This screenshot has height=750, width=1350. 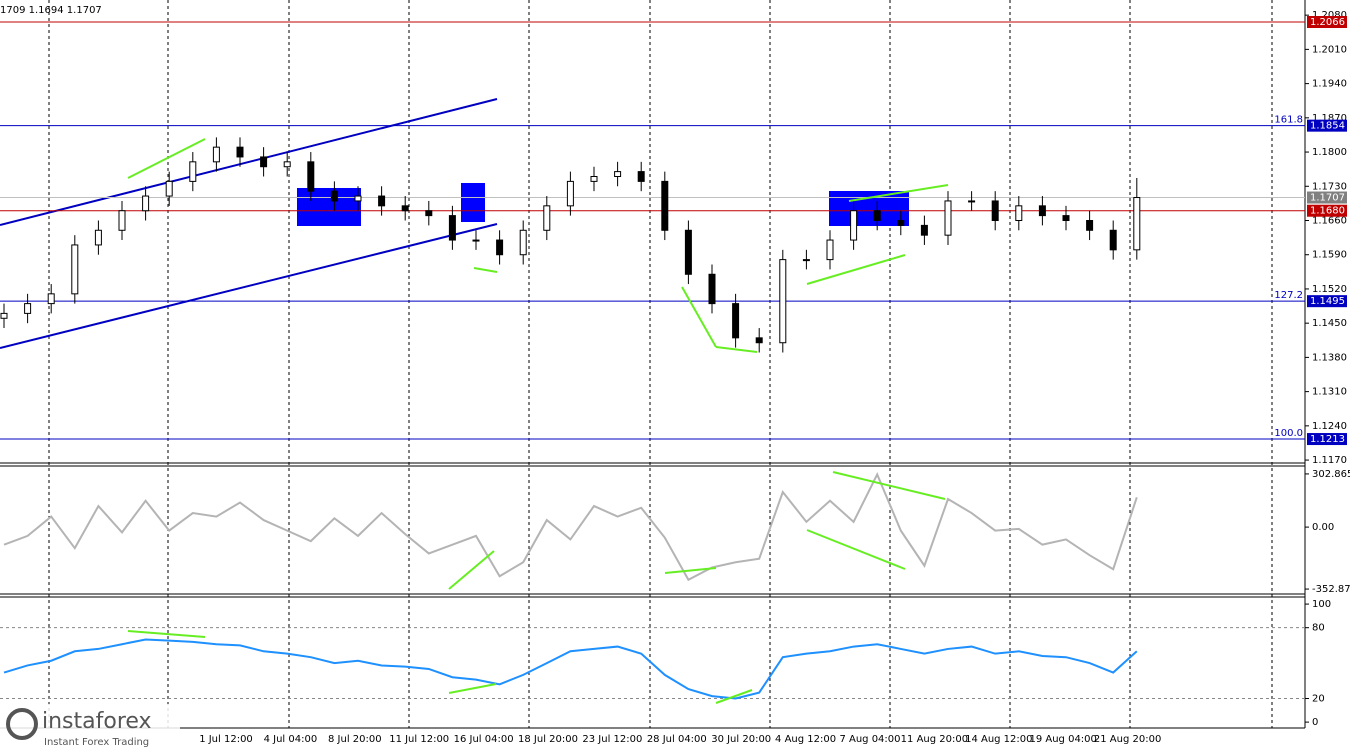 I want to click on logo-name: instaforex, so click(x=97, y=721).